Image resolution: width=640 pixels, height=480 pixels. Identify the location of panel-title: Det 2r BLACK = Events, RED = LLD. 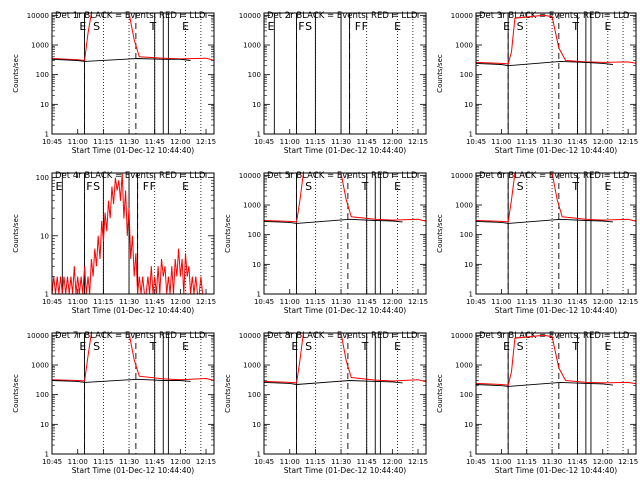
(342, 16).